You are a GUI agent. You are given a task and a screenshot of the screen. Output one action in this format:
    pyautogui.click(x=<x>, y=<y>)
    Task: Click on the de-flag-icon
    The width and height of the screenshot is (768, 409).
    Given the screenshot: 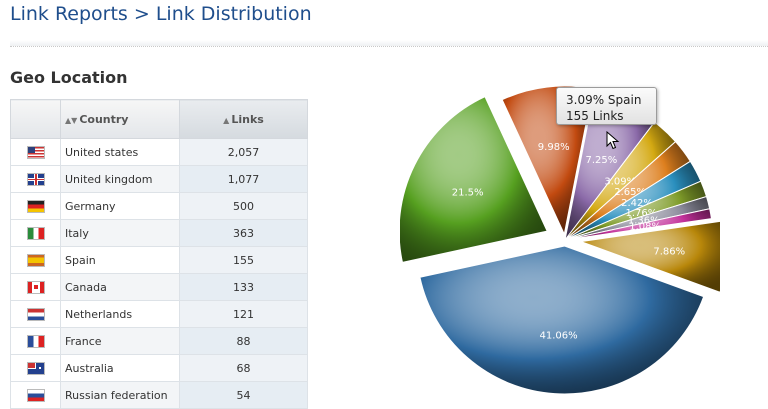 What is the action you would take?
    pyautogui.click(x=35, y=206)
    